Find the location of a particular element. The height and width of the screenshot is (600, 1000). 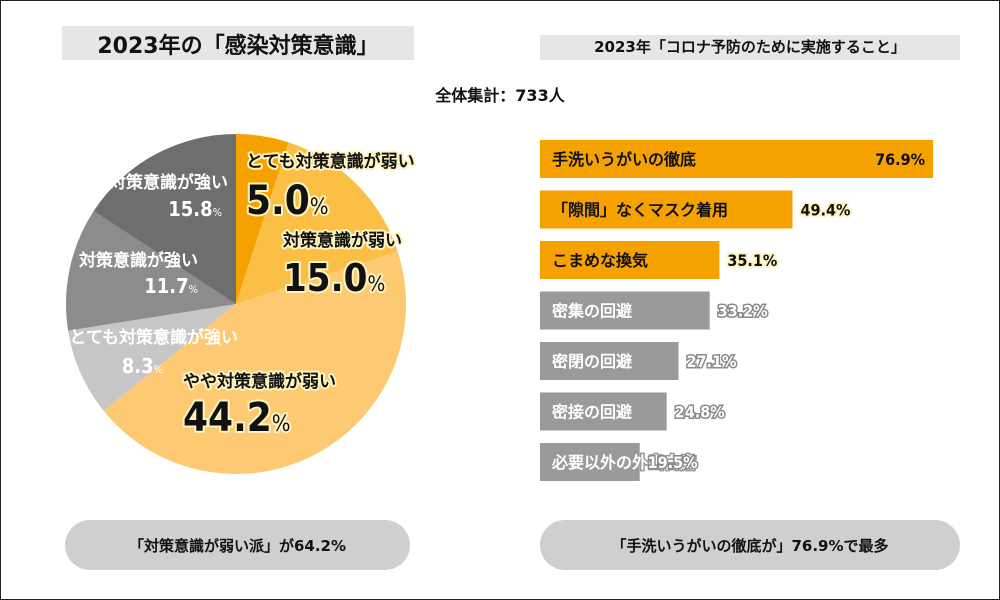

pie-slice-label: 対策意識が強い is located at coordinates (138, 260).